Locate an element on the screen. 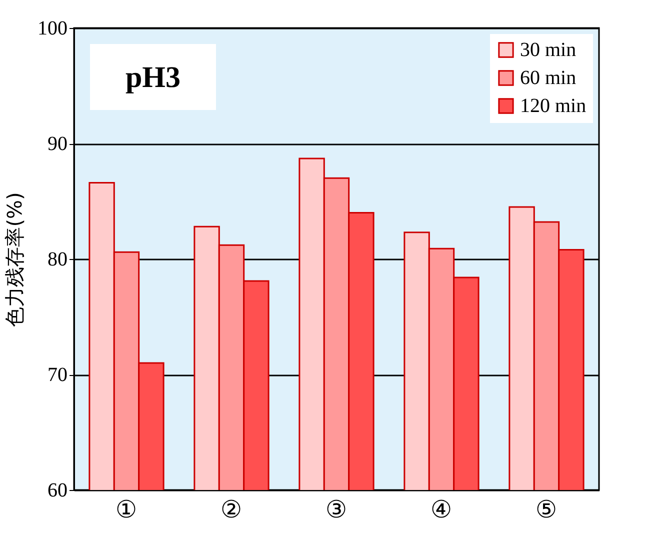  x-tick-label: ⑤ is located at coordinates (547, 511).